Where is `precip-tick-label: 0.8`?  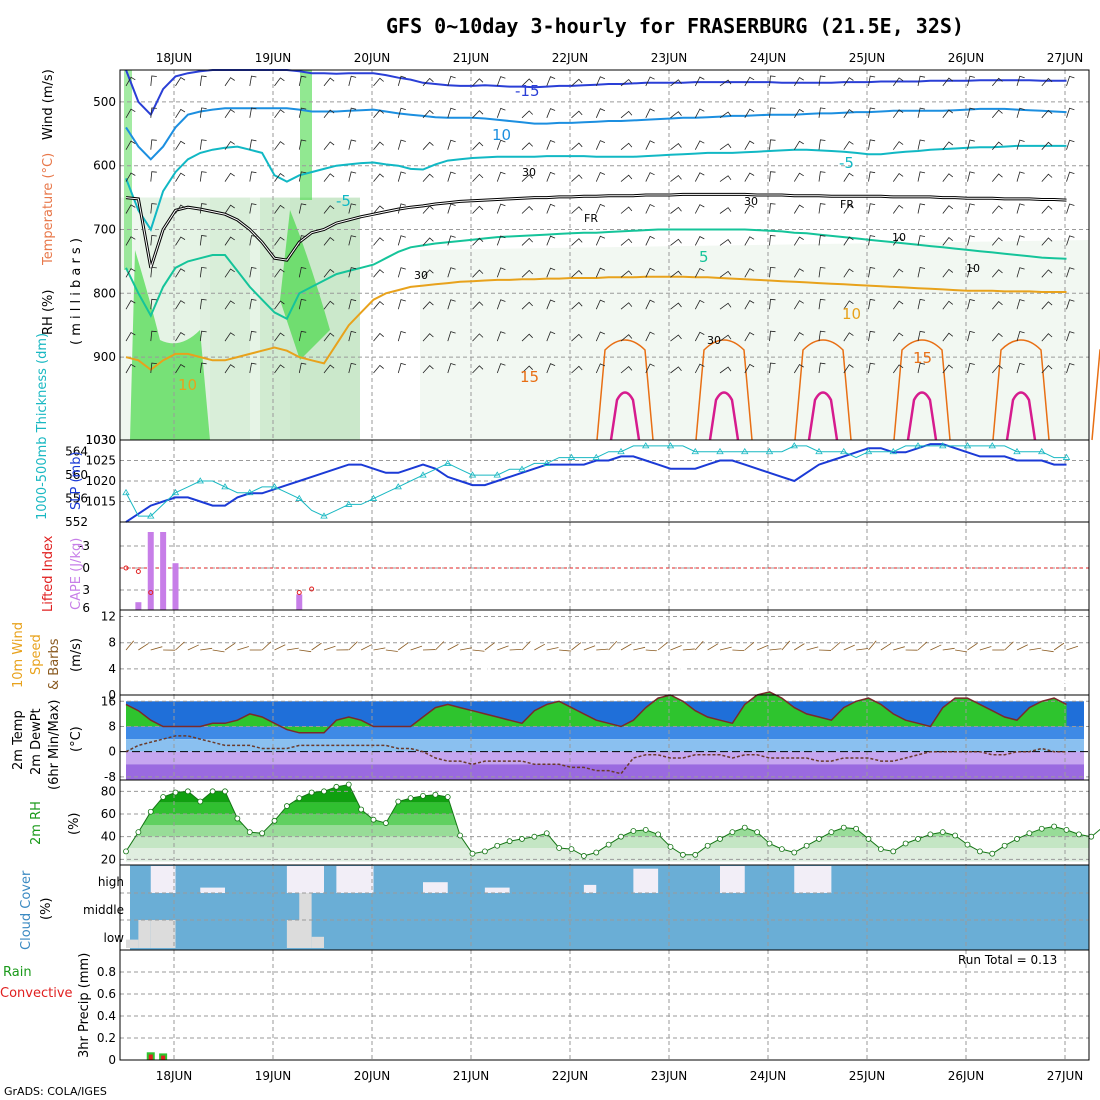 precip-tick-label: 0.8 is located at coordinates (106, 972).